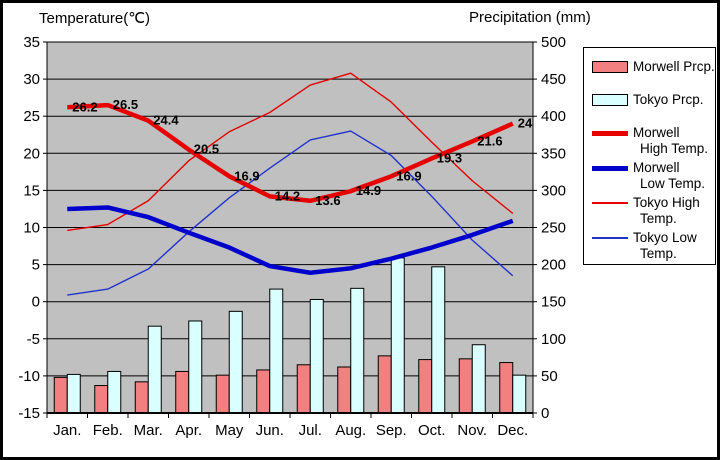 This screenshot has height=460, width=720. Describe the element at coordinates (610, 67) in the screenshot. I see `morwell-prcp-swatch` at that location.